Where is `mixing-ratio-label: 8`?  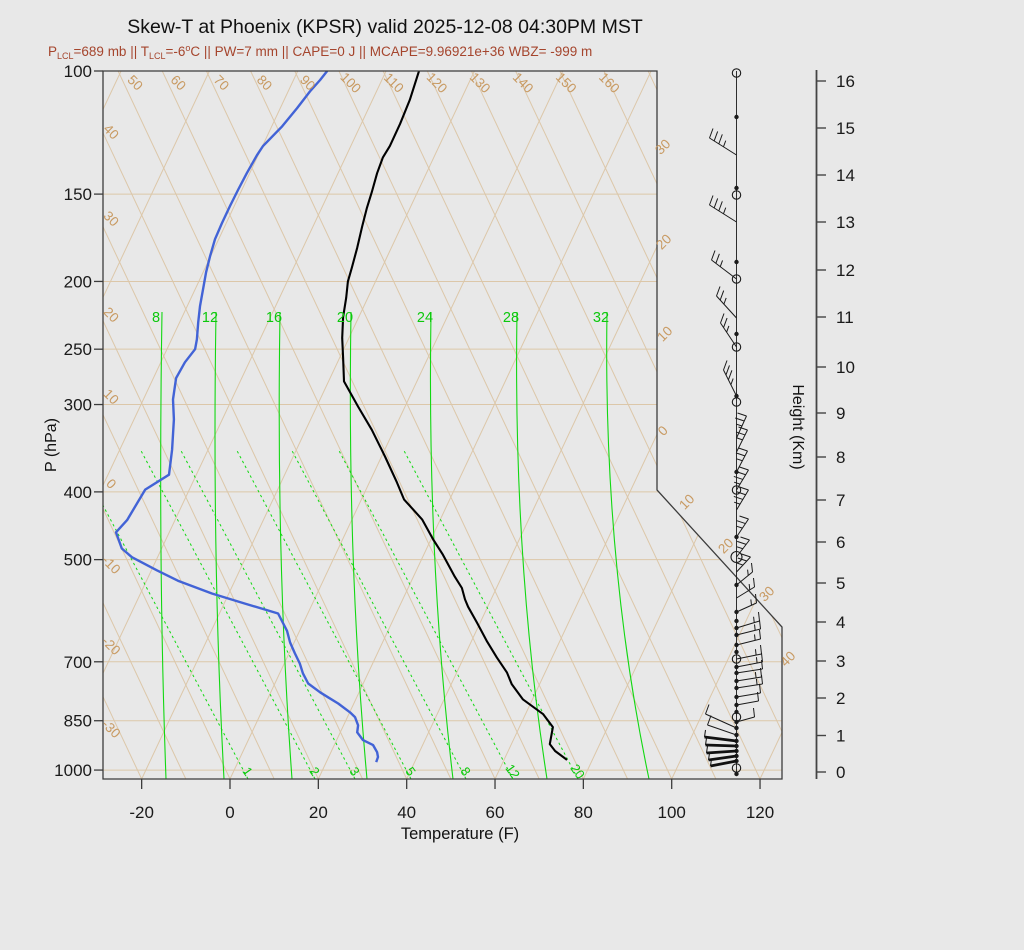 mixing-ratio-label: 8 is located at coordinates (465, 771).